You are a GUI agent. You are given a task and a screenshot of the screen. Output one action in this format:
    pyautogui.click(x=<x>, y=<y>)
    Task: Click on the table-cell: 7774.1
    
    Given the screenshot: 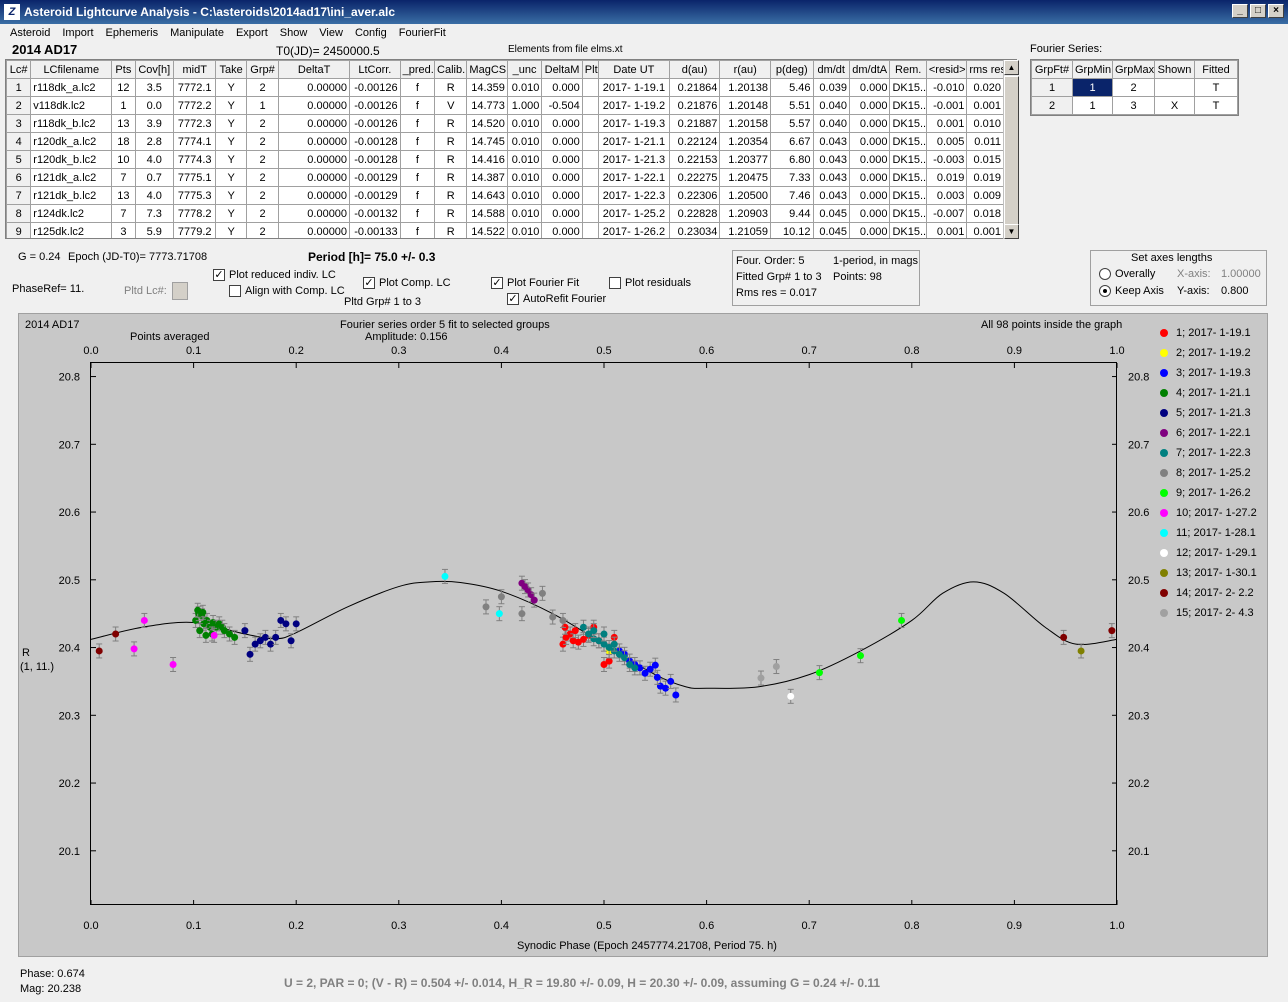 What is the action you would take?
    pyautogui.click(x=194, y=141)
    